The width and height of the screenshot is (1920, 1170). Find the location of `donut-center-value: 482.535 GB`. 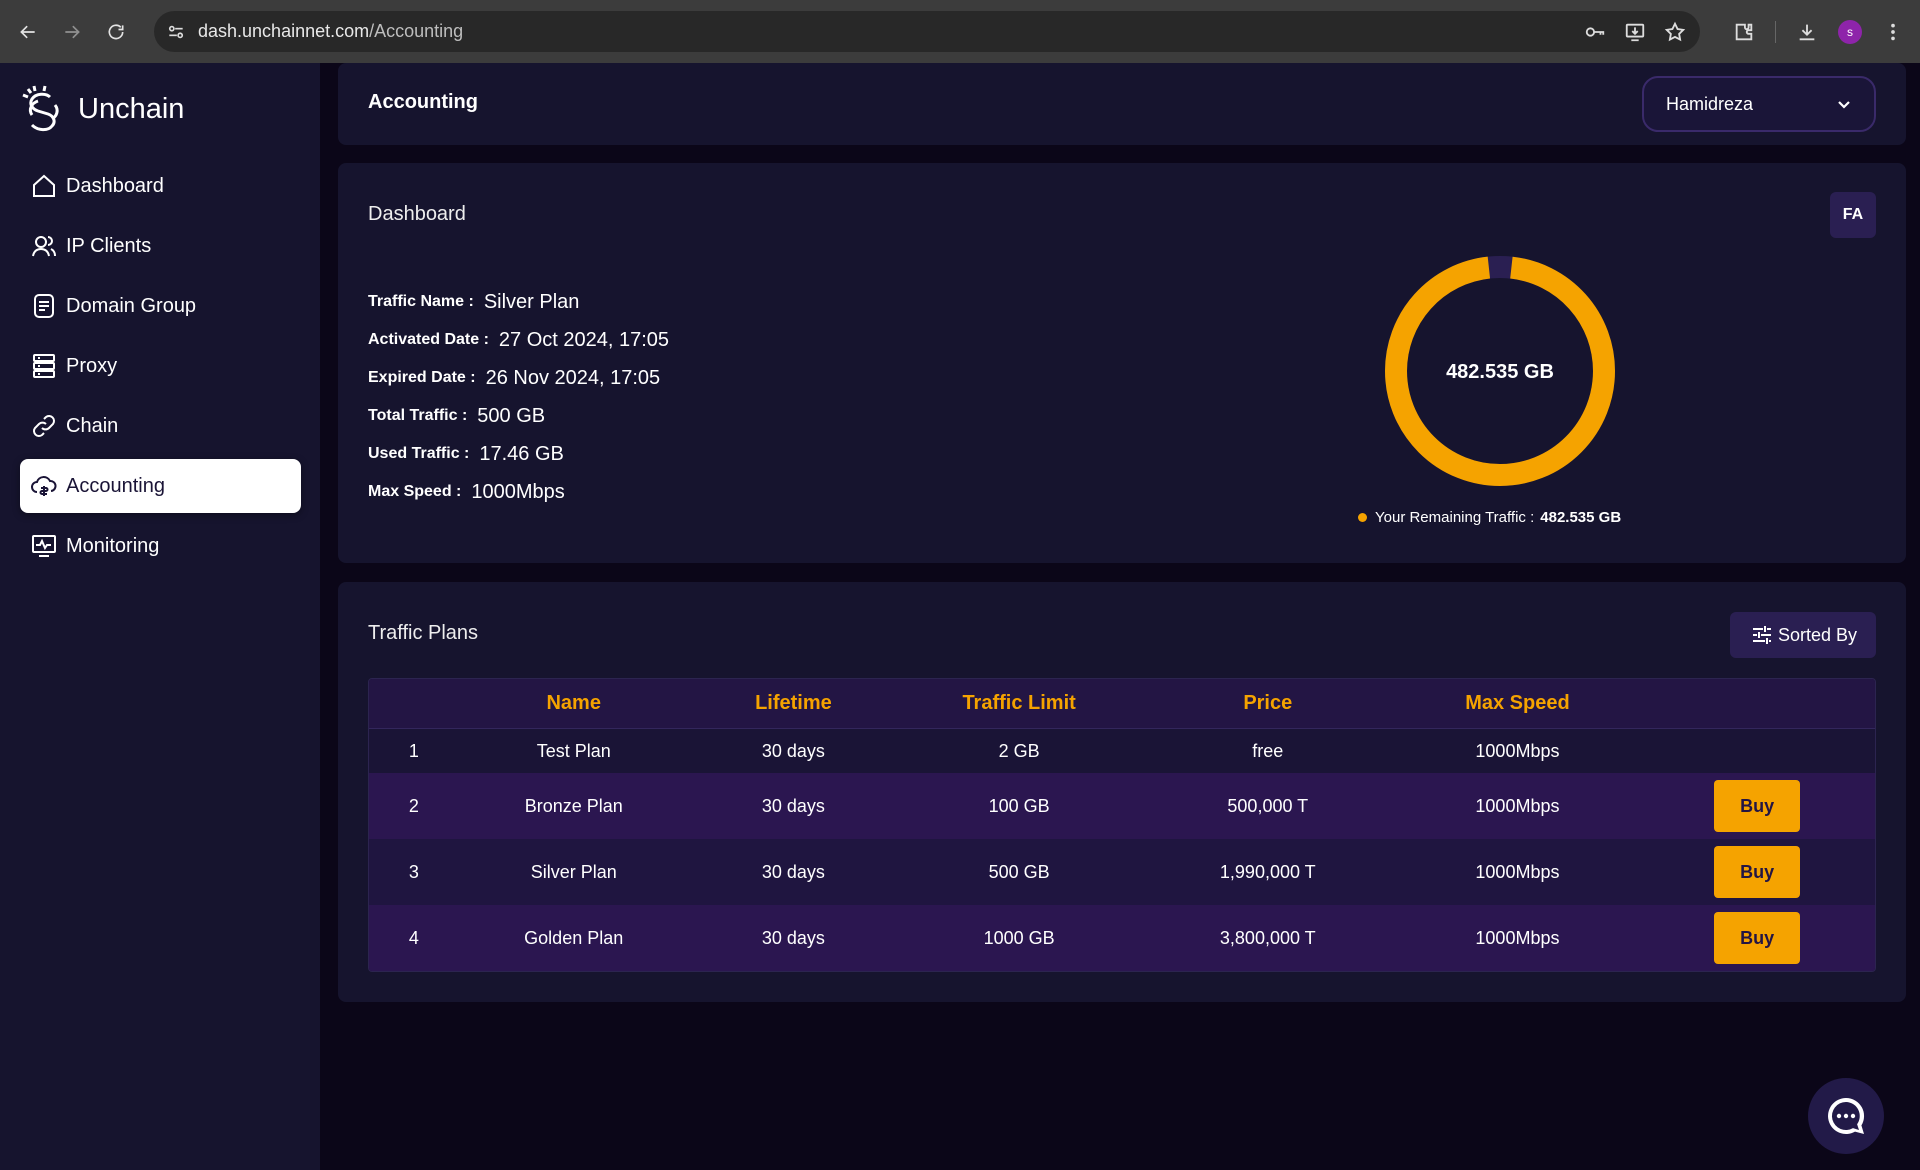

donut-center-value: 482.535 GB is located at coordinates (1500, 372).